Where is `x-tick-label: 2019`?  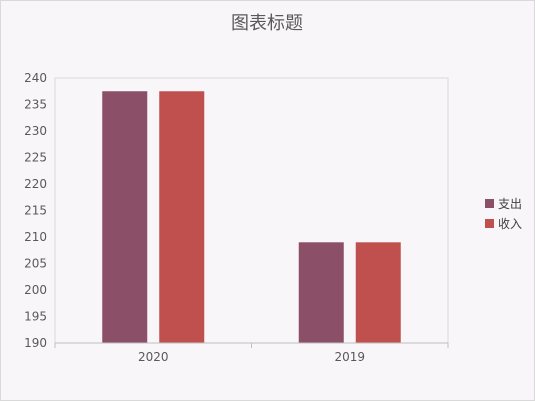
x-tick-label: 2019 is located at coordinates (349, 357).